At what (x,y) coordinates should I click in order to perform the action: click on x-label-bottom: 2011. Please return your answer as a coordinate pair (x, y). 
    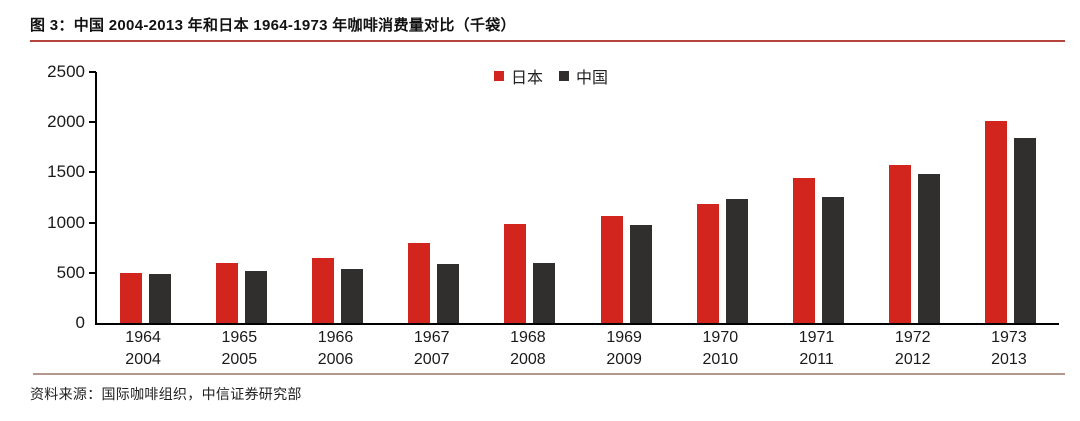
    Looking at the image, I should click on (816, 359).